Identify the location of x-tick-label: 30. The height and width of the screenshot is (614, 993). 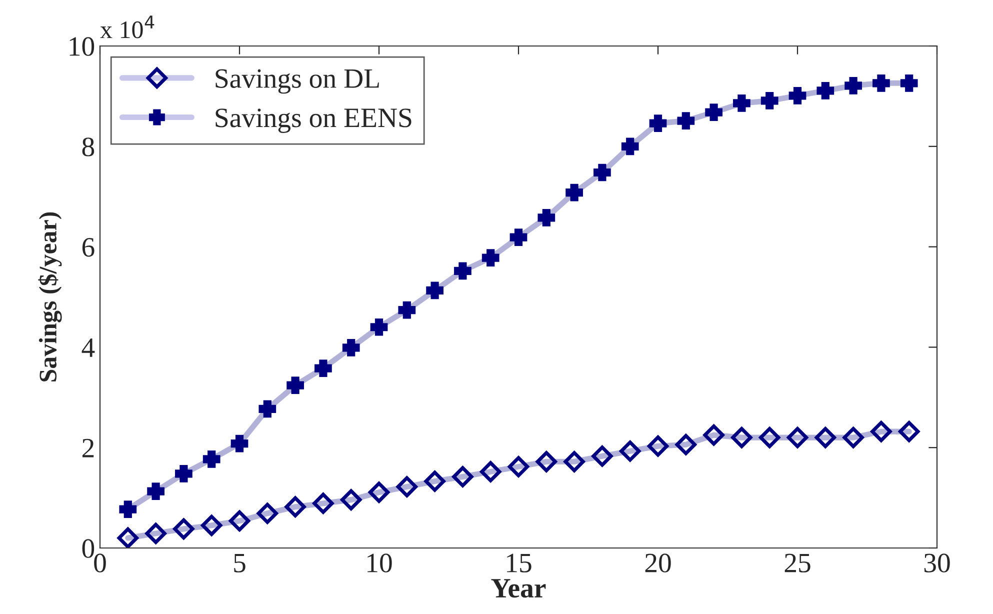
(937, 563).